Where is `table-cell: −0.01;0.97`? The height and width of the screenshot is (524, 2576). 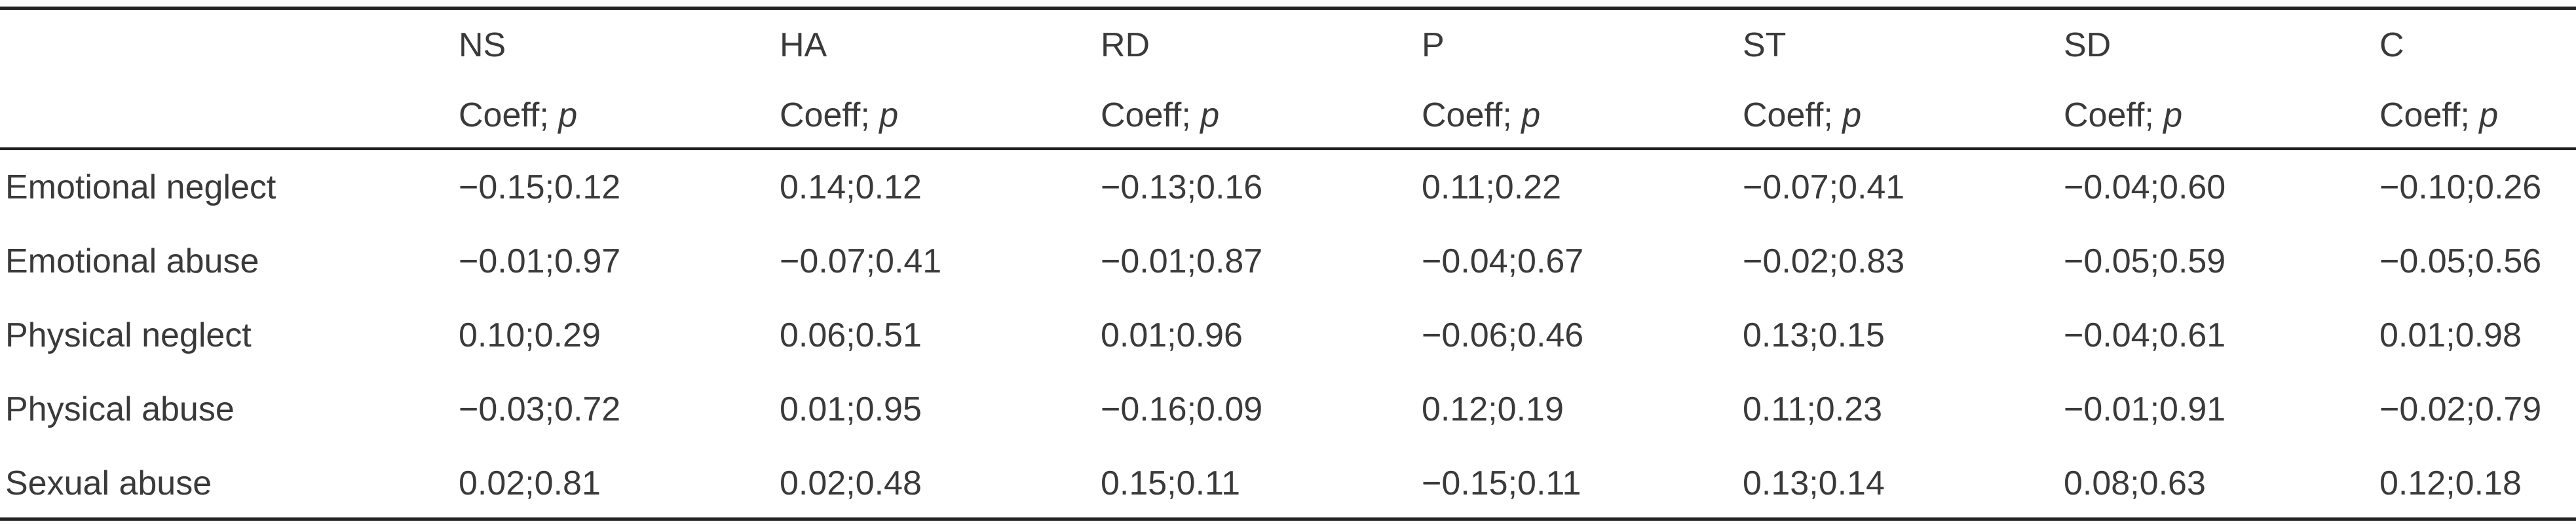 table-cell: −0.01;0.97 is located at coordinates (540, 261).